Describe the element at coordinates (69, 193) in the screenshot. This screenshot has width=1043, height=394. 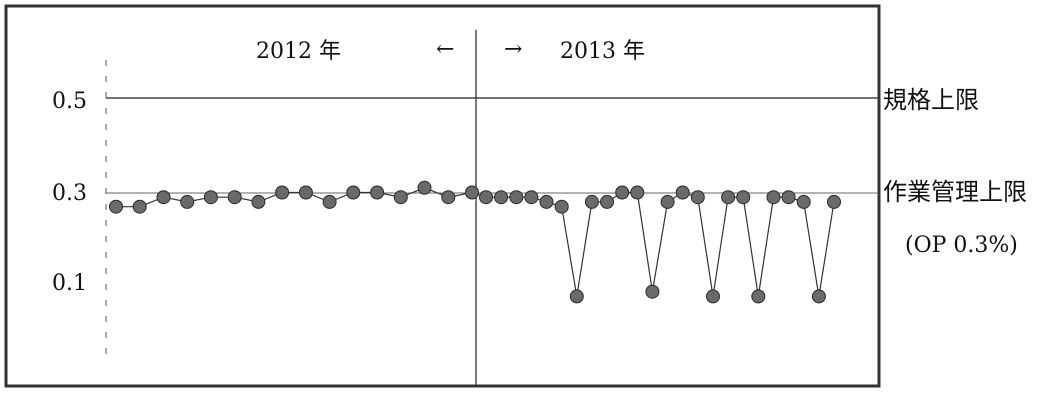
I see `y-tick-label: 0.3` at that location.